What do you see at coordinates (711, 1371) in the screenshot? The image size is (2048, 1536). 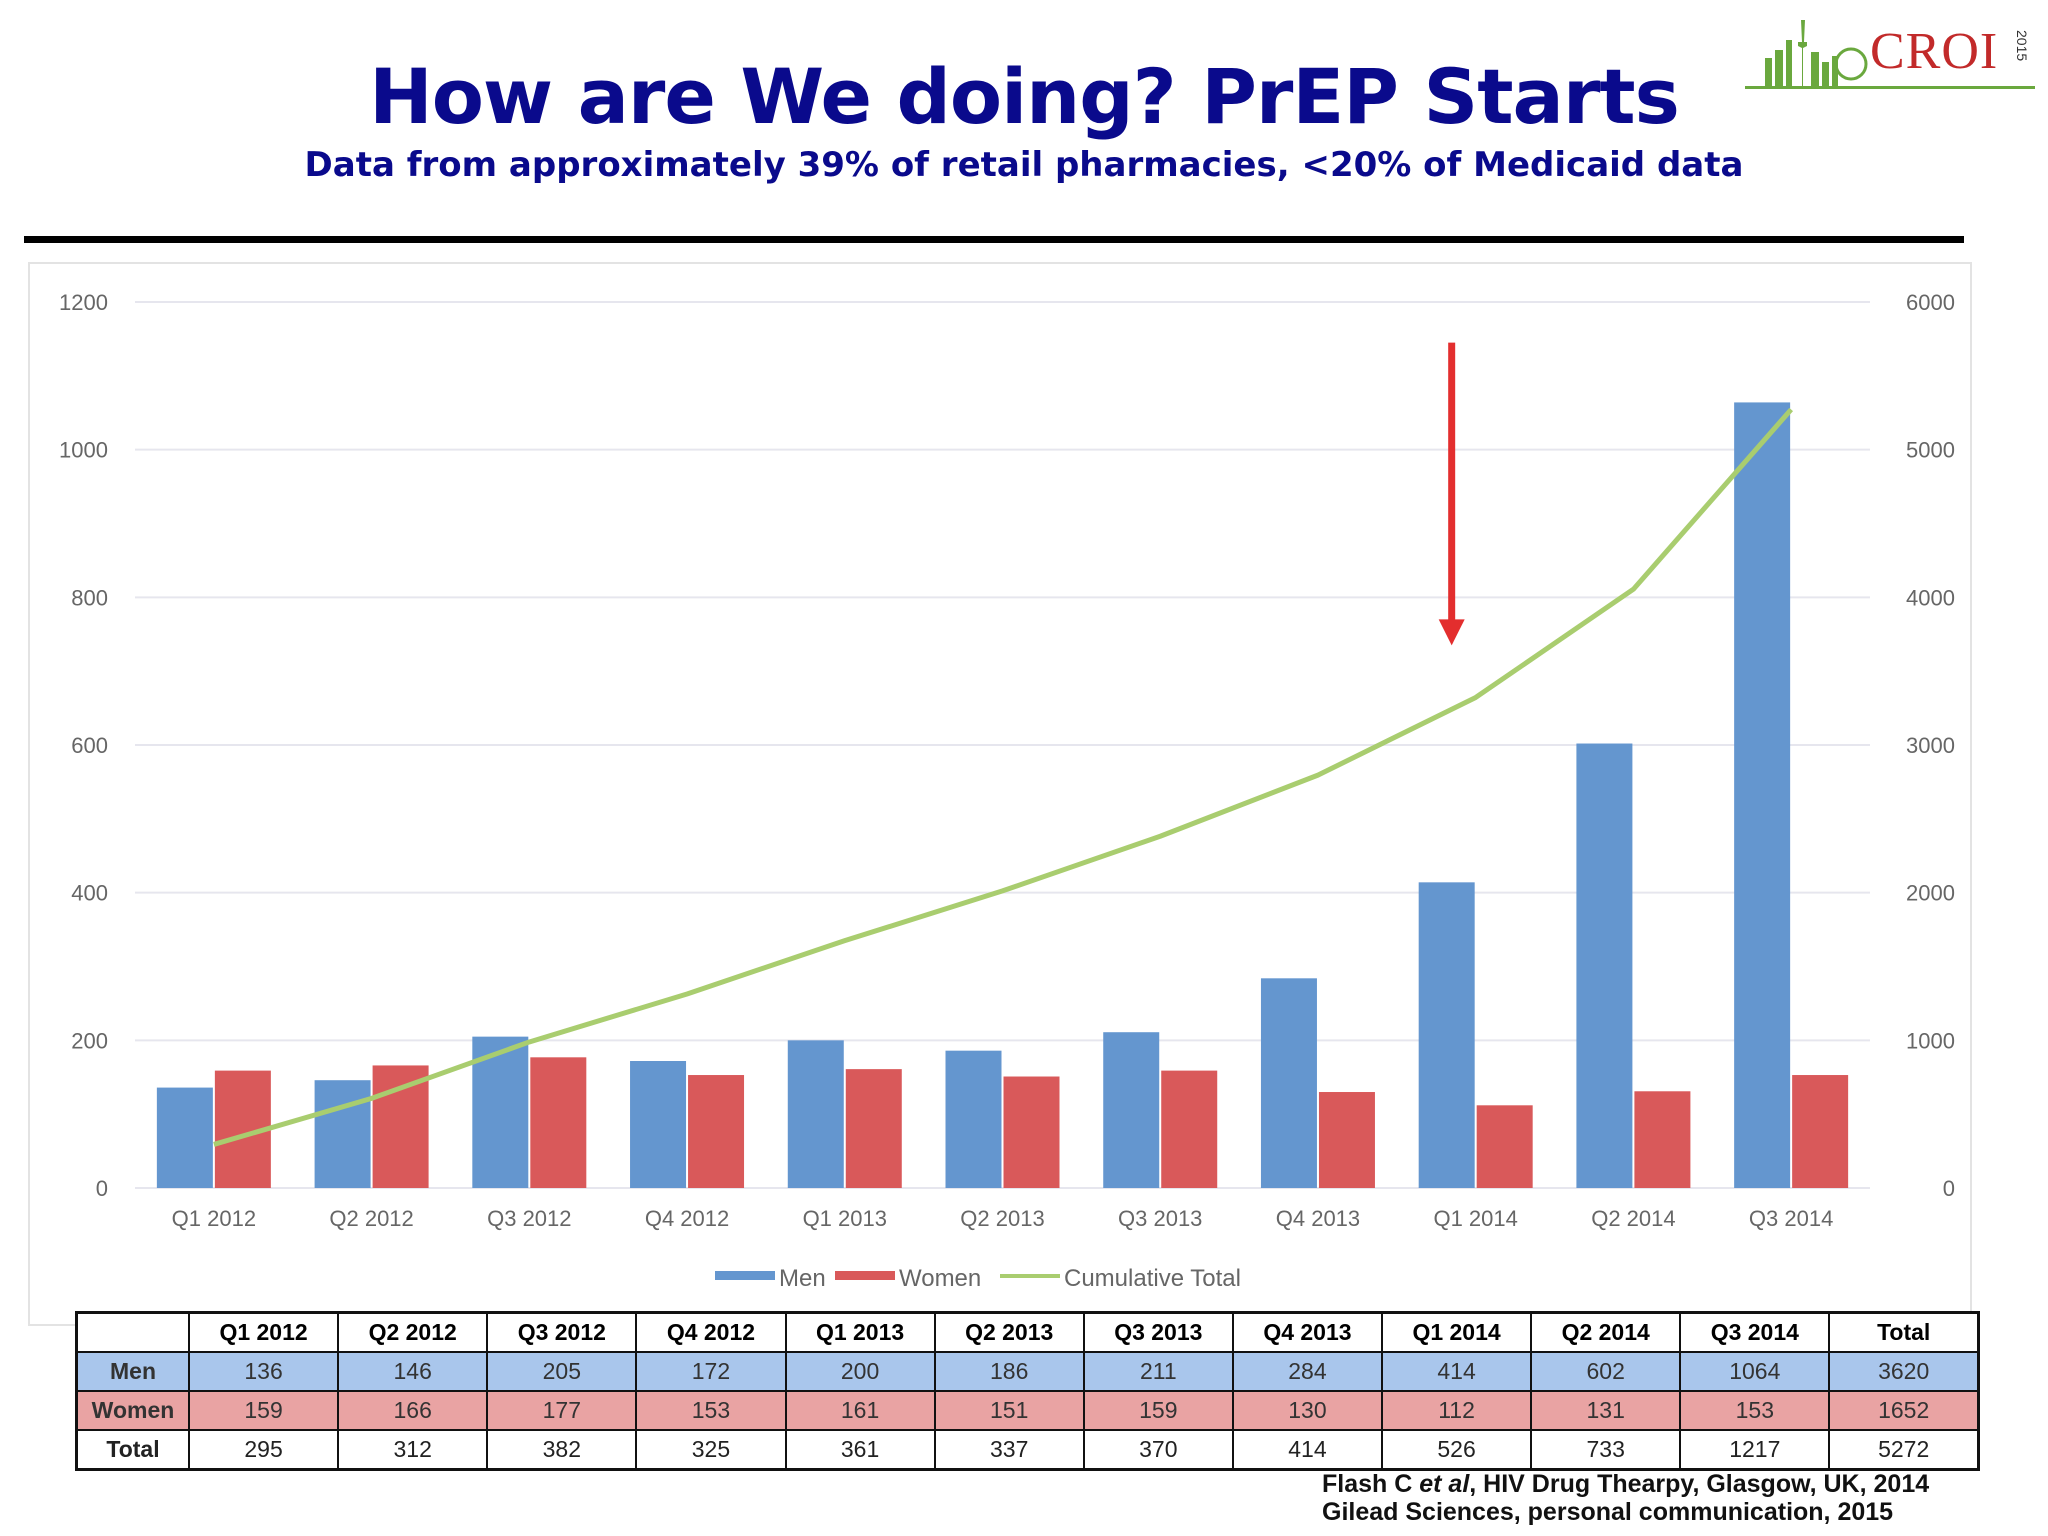 I see `table-cell: 172` at bounding box center [711, 1371].